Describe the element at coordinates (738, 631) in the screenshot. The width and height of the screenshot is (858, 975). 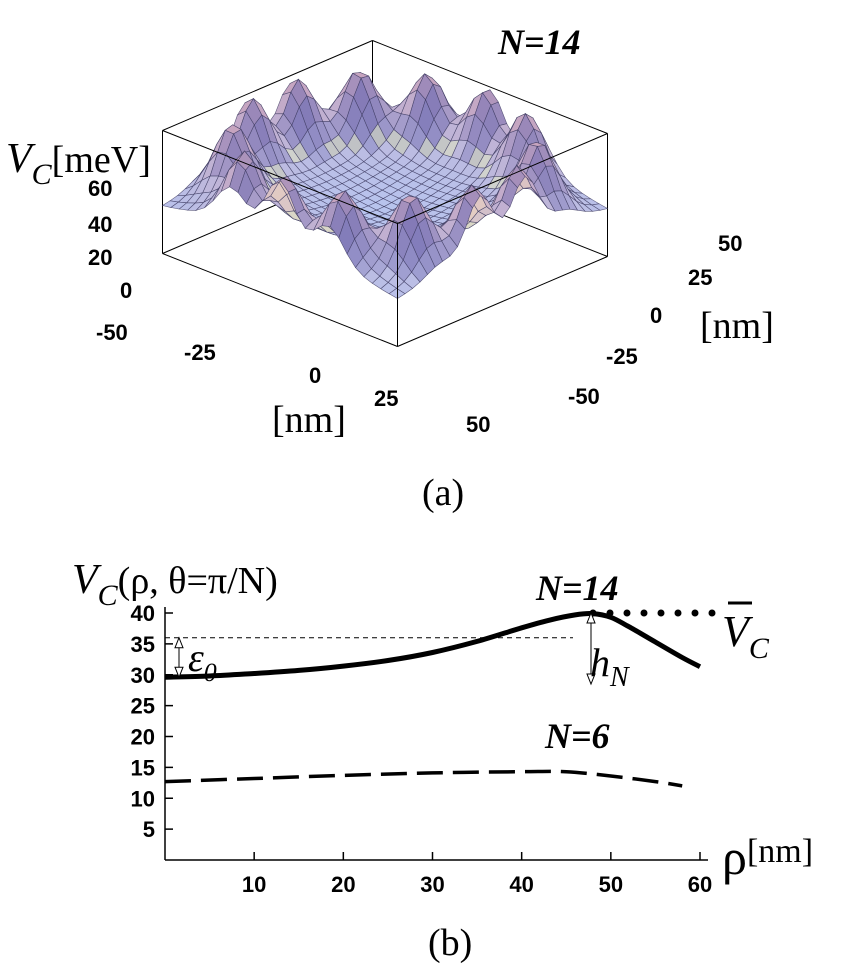
I see `vbar-var: V` at that location.